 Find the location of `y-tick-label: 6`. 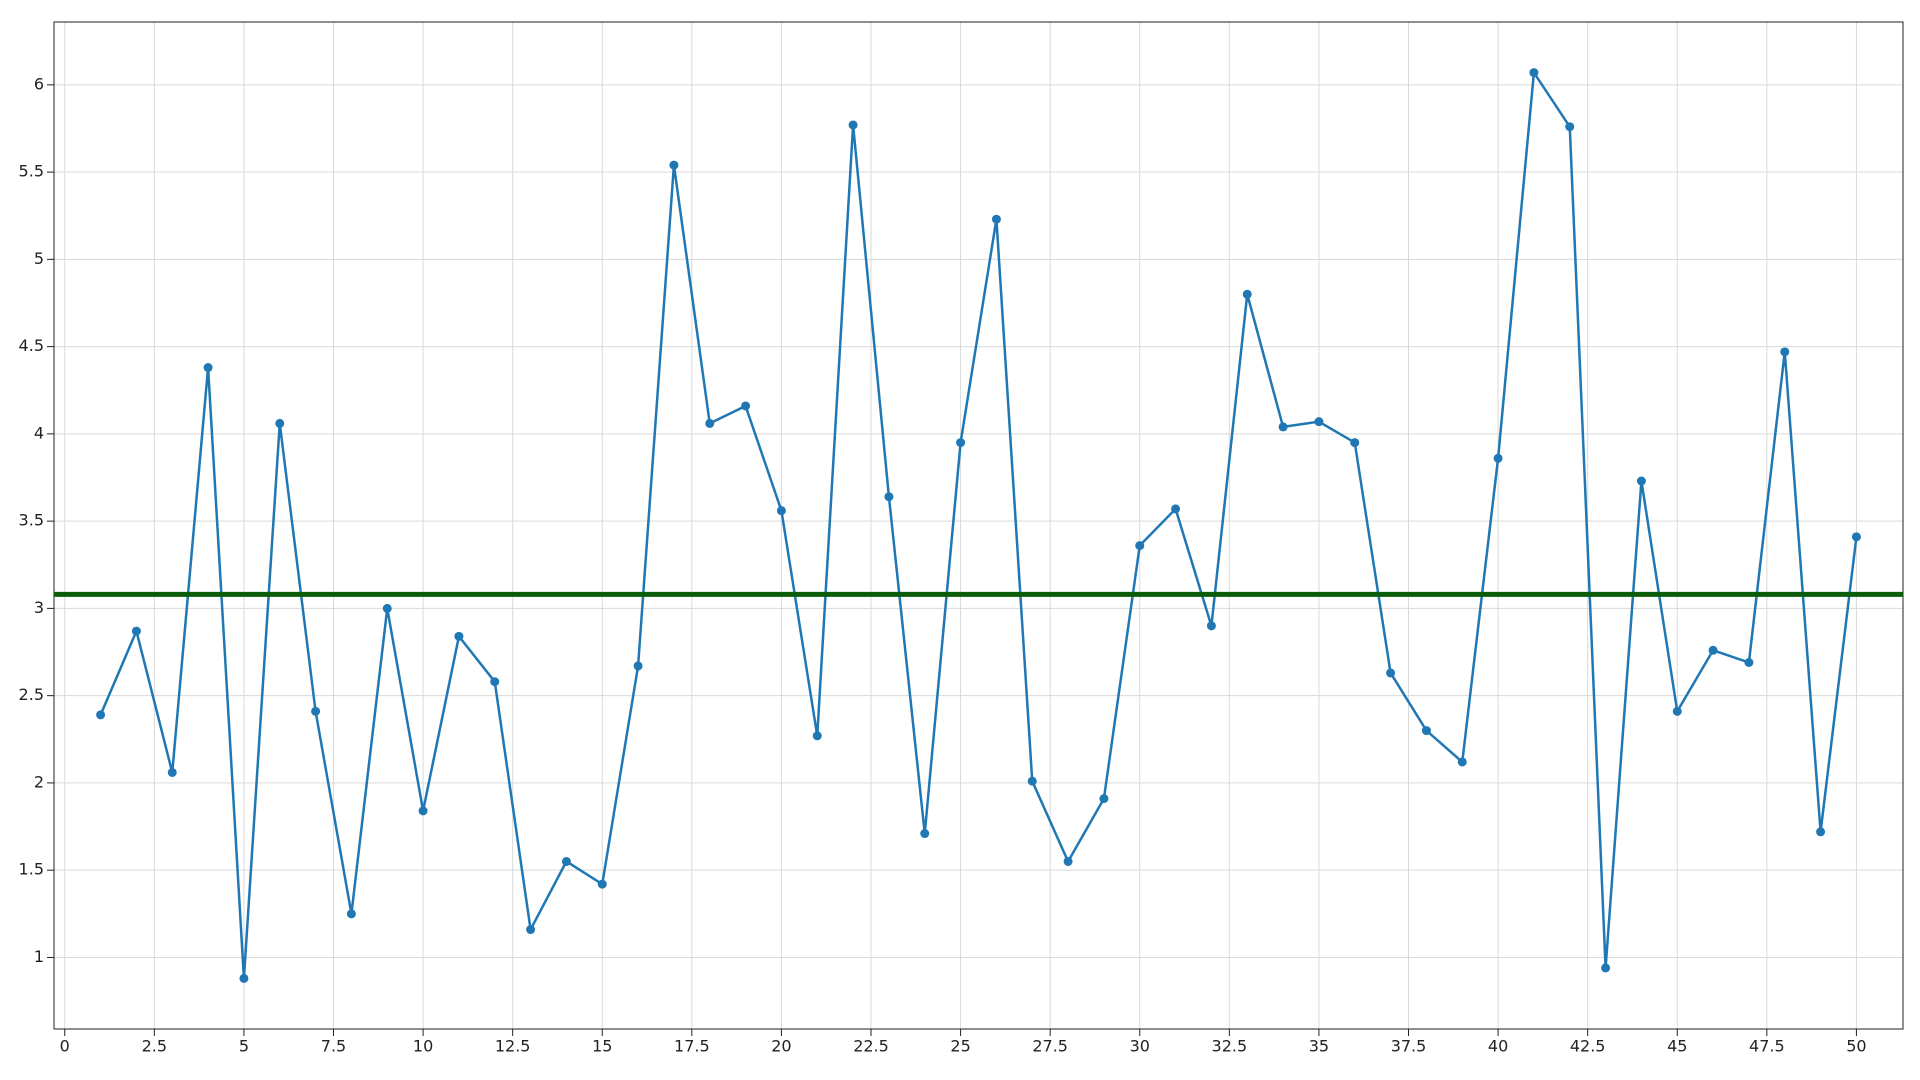

y-tick-label: 6 is located at coordinates (39, 83).